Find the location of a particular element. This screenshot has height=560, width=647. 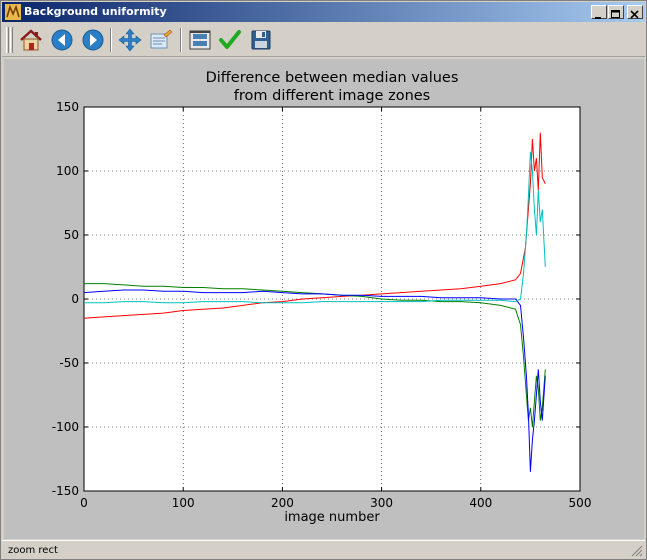

x-tick-label: 100 is located at coordinates (183, 503).